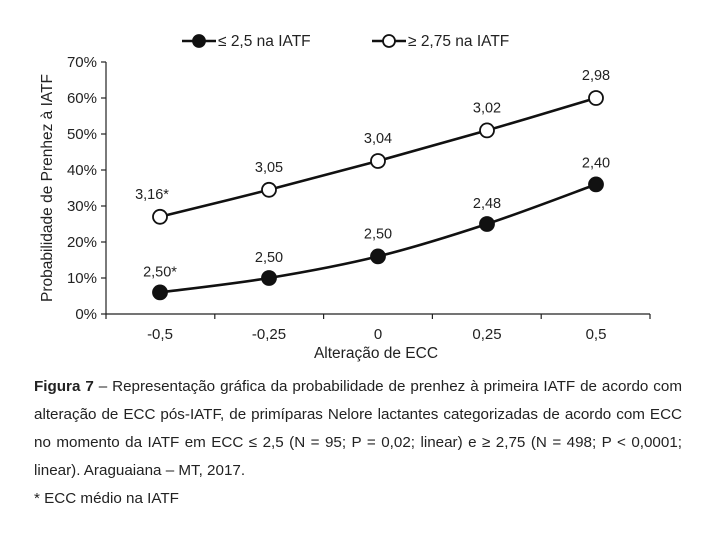  Describe the element at coordinates (82, 242) in the screenshot. I see `y-tick-label: 20%` at that location.